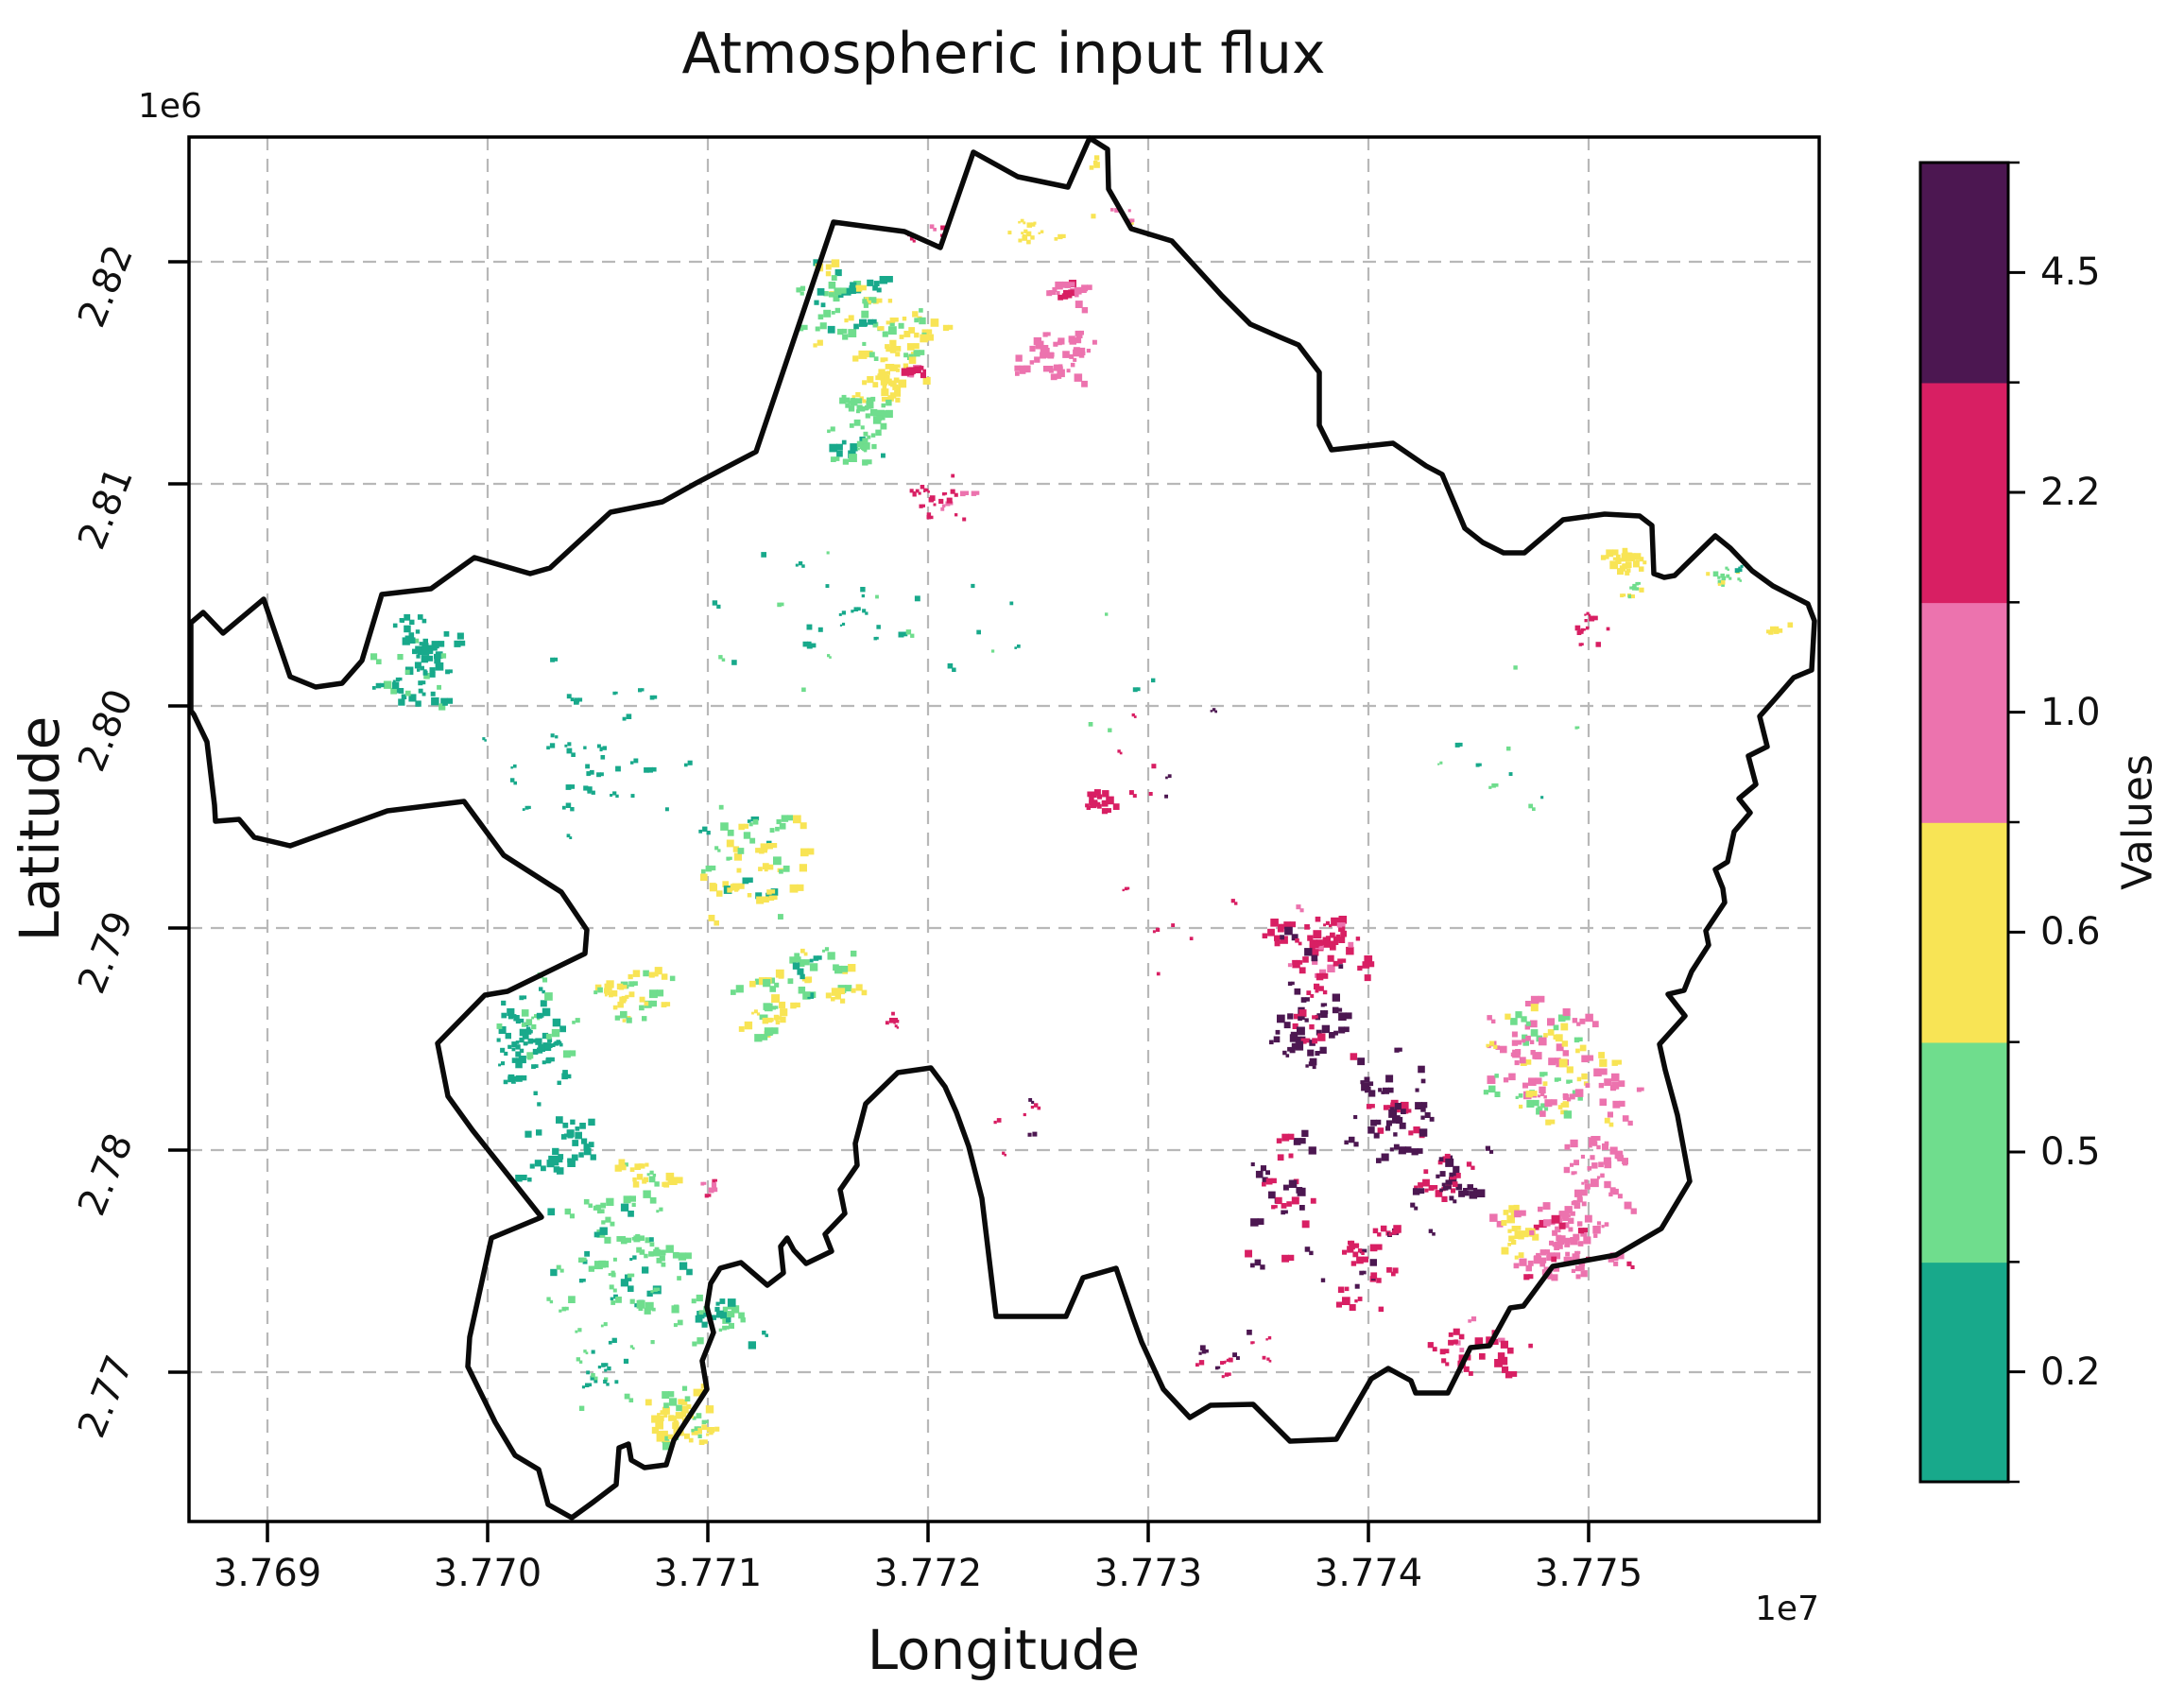 Image resolution: width=2184 pixels, height=1702 pixels. I want to click on x-axis-offset-label: 1e7, so click(1787, 1609).